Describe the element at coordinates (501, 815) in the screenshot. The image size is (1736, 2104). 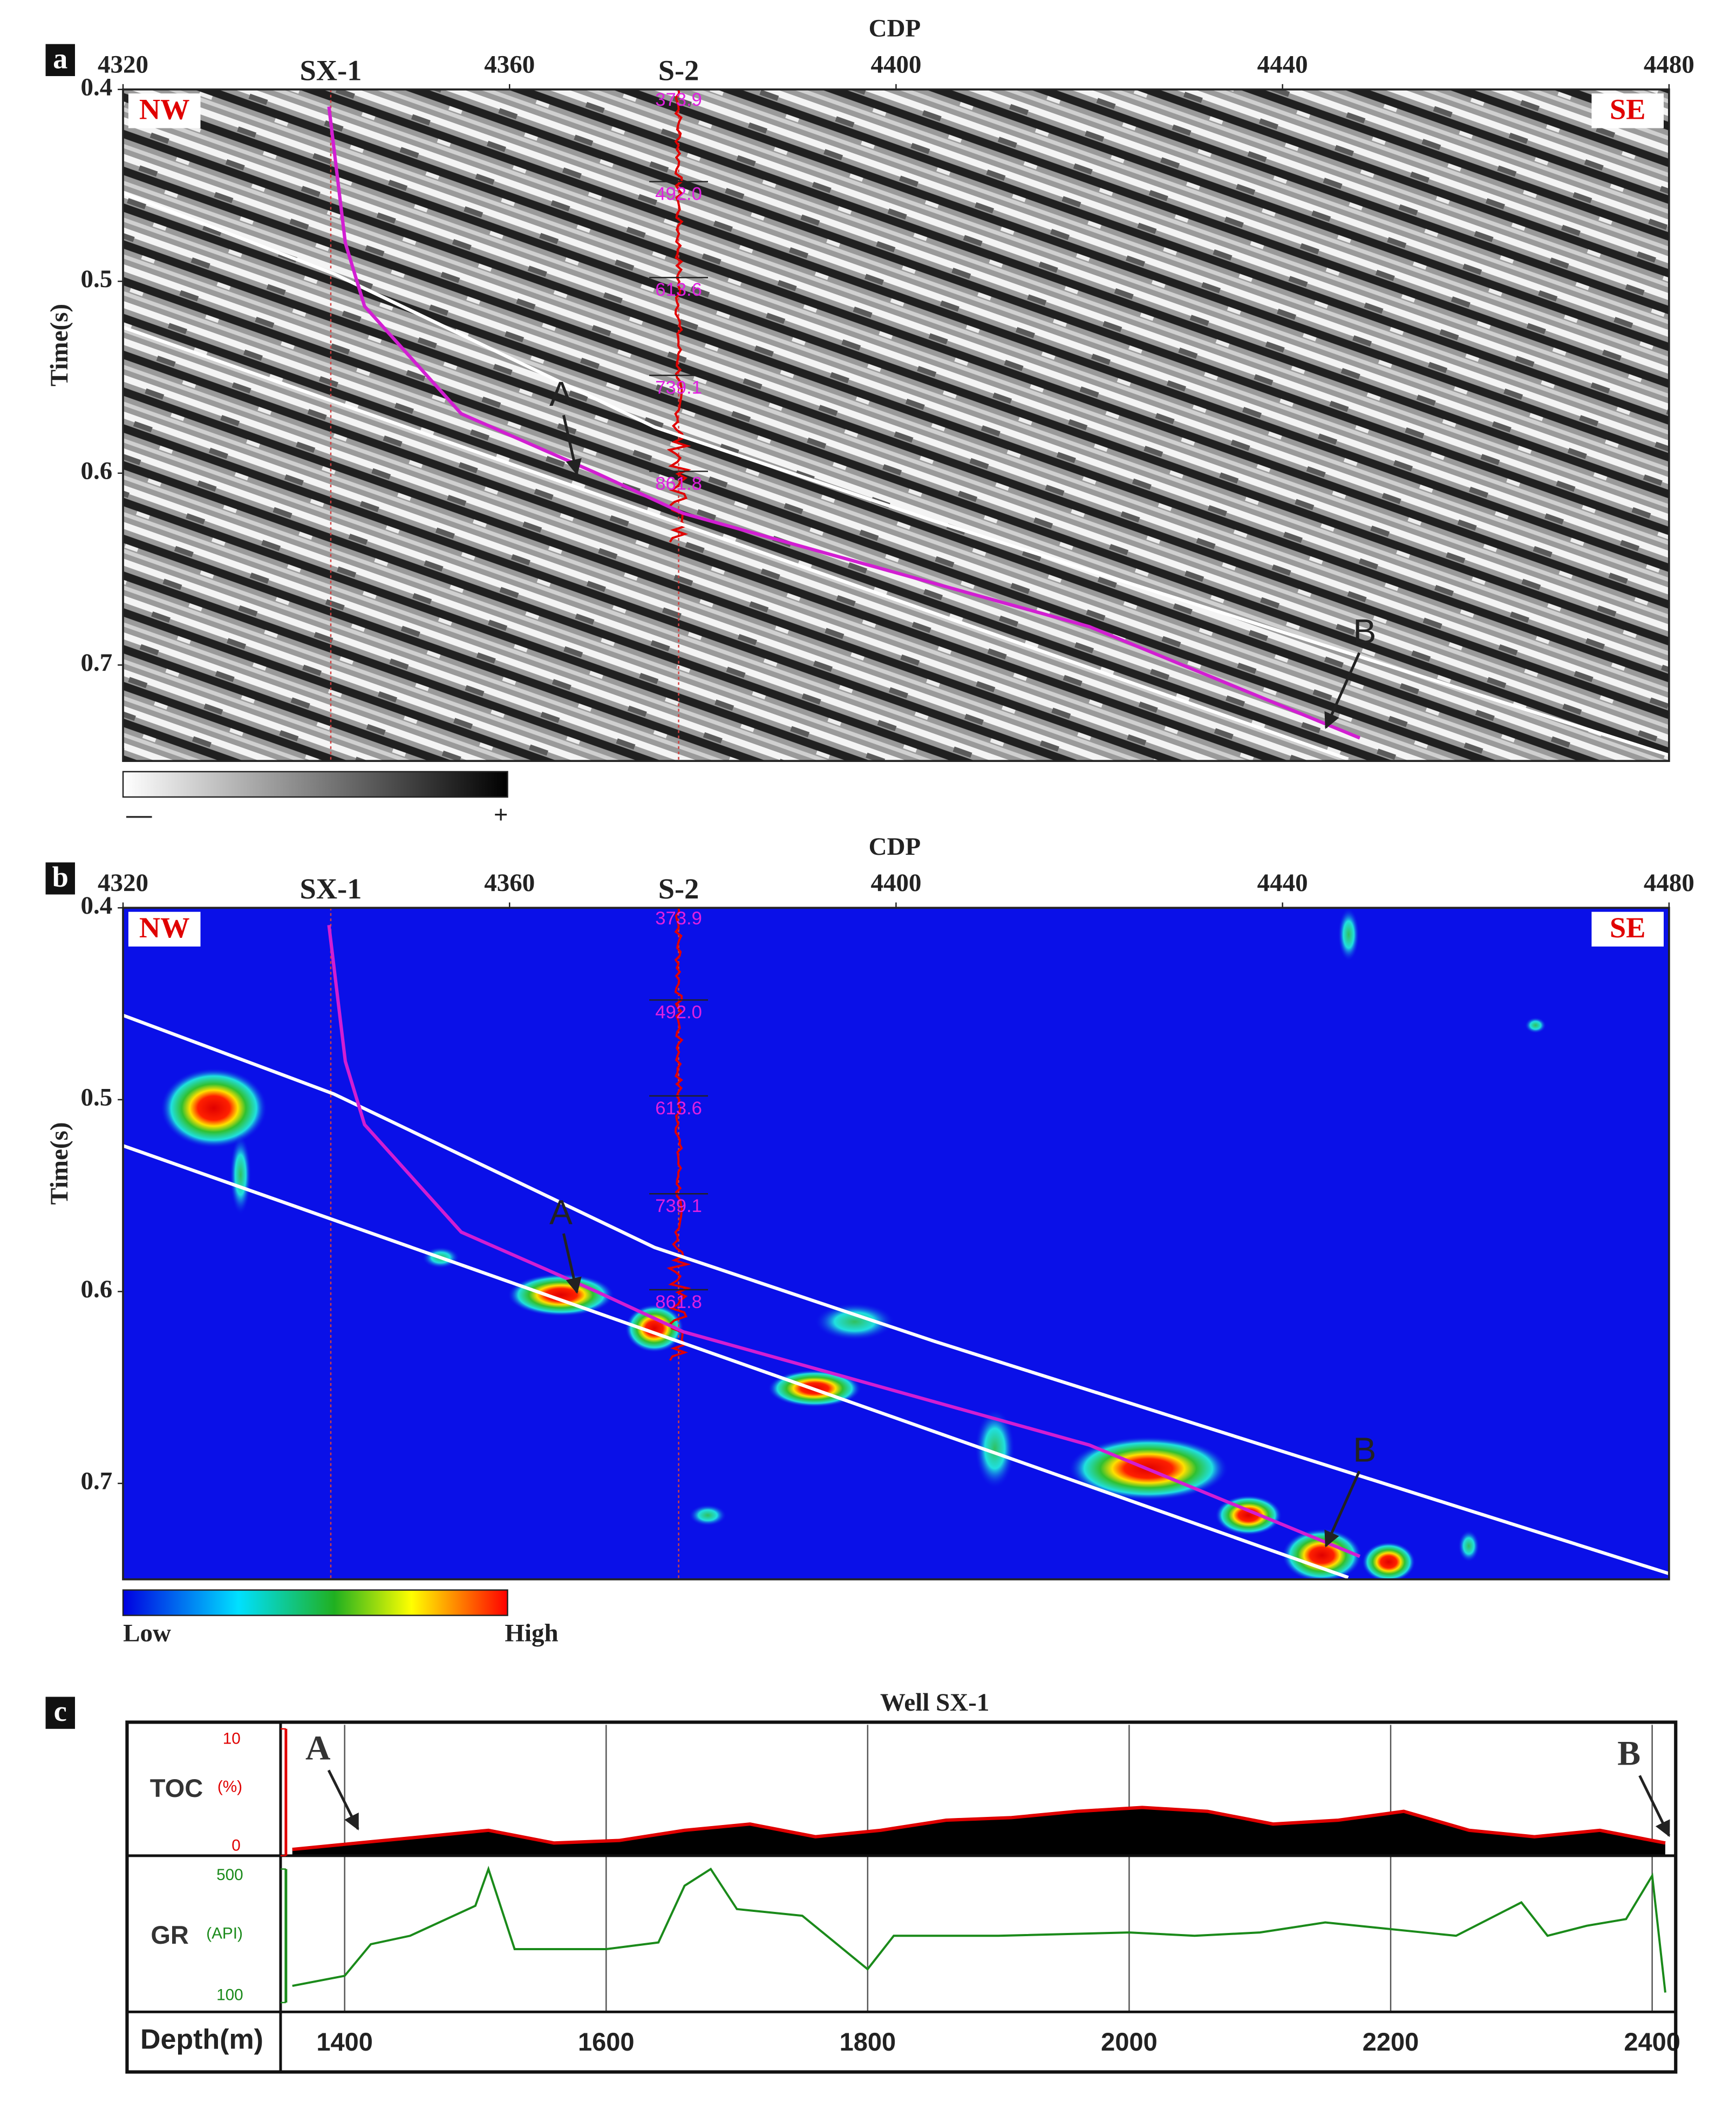
I see `colorbar-label: +` at that location.